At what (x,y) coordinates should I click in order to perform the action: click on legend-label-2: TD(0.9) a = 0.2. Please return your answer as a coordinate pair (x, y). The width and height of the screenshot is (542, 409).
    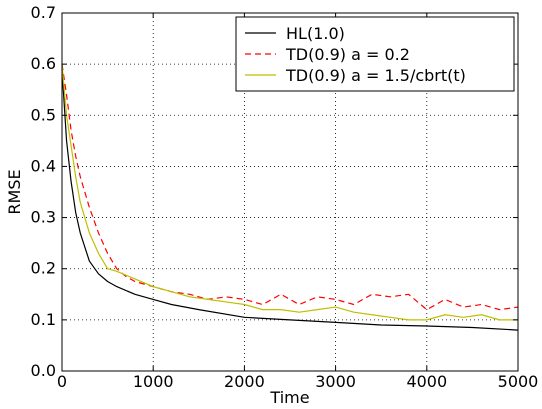
    Looking at the image, I should click on (347, 54).